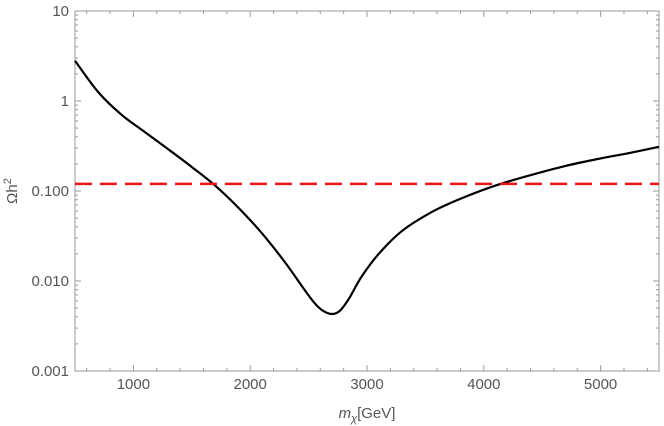 This screenshot has width=664, height=426. What do you see at coordinates (483, 384) in the screenshot?
I see `x-tick-label: 4000` at bounding box center [483, 384].